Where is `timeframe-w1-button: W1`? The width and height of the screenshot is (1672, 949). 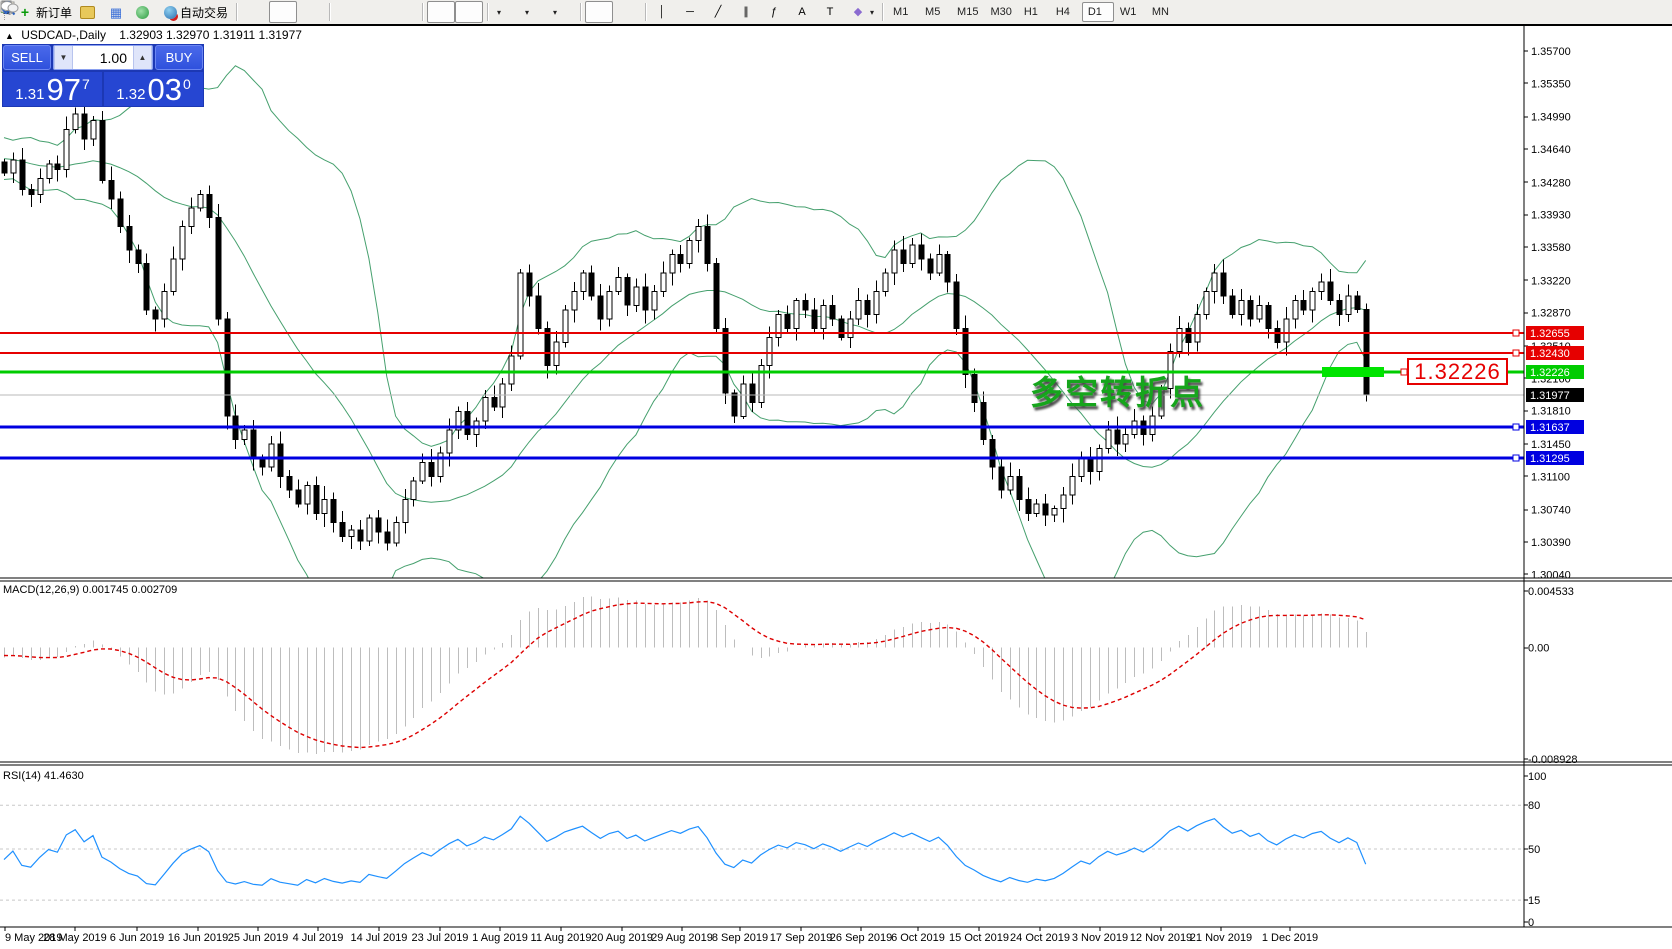
timeframe-w1-button: W1 is located at coordinates (1128, 12).